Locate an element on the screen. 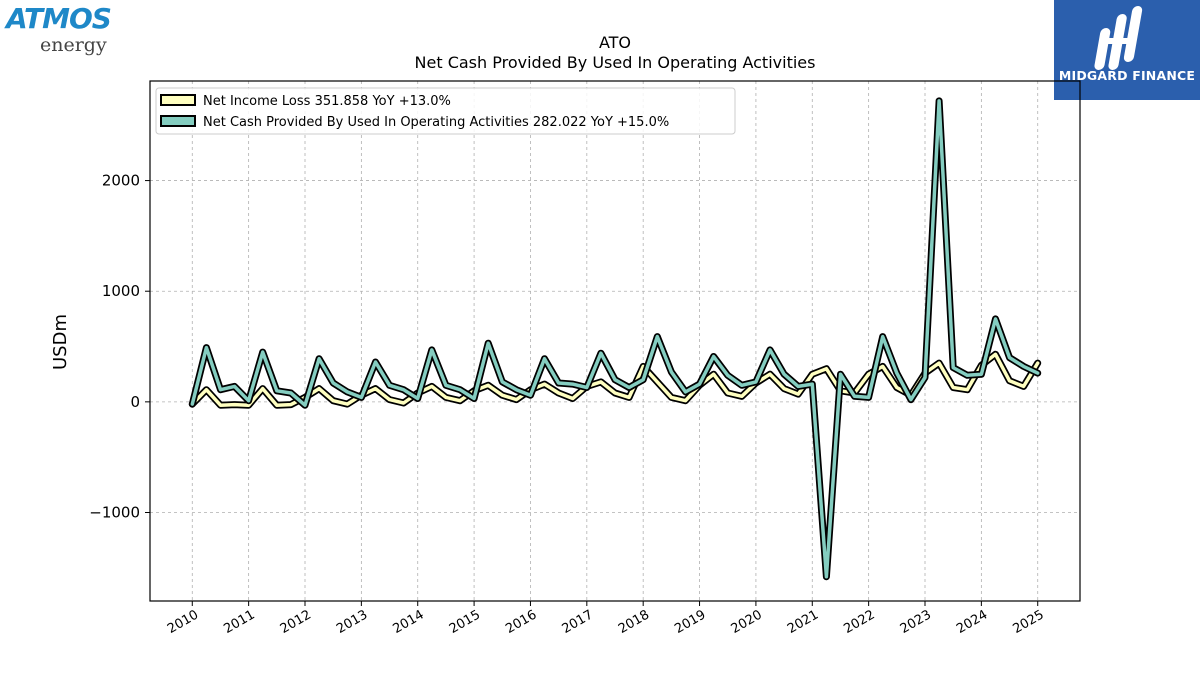 The image size is (1200, 675). midgard-finance-logo: MIDGARD FINANCE is located at coordinates (1127, 50).